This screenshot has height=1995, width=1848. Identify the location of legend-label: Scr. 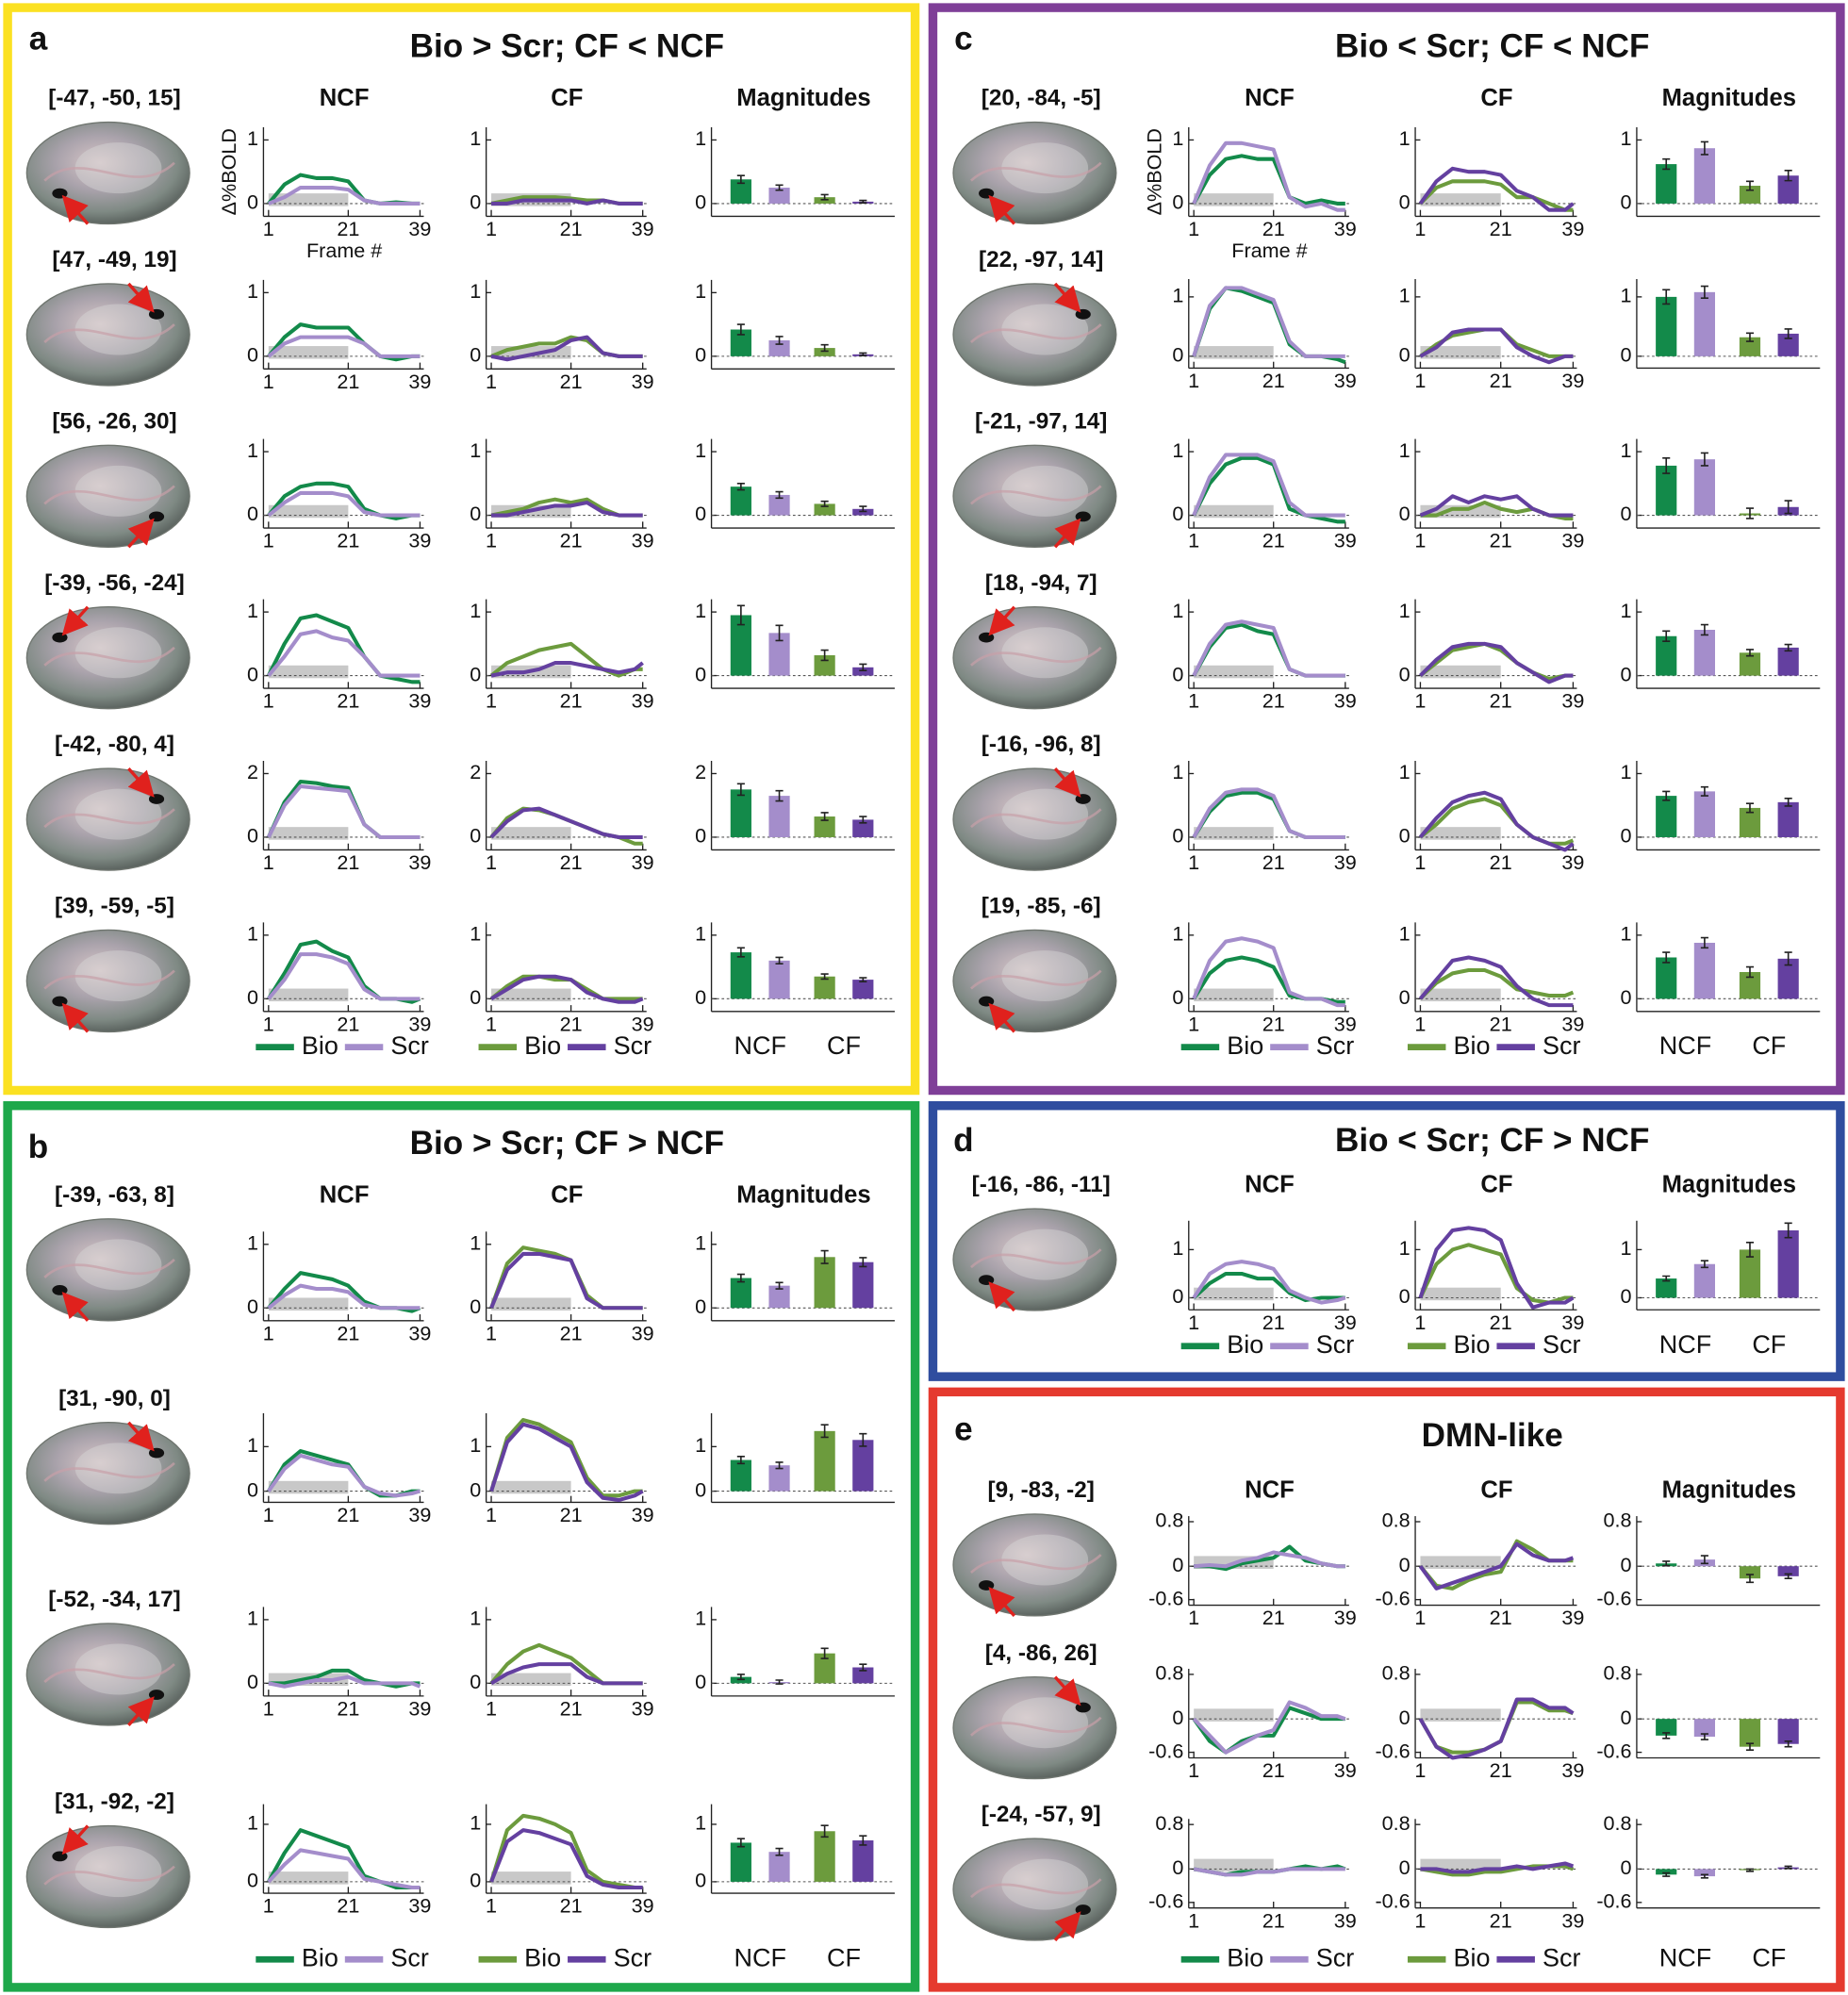
(409, 1957).